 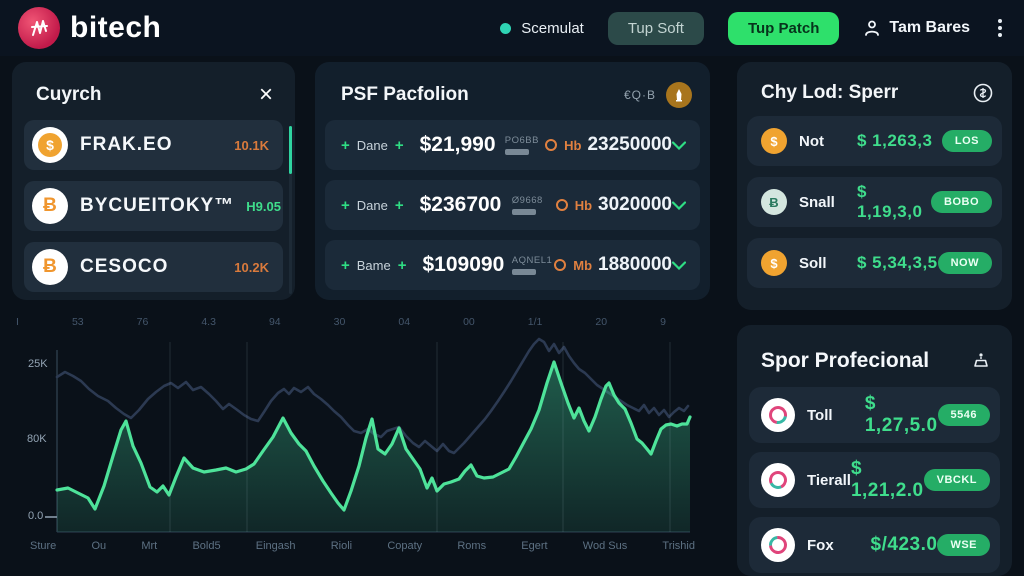 I want to click on row-amount: 3020000, so click(x=635, y=204).